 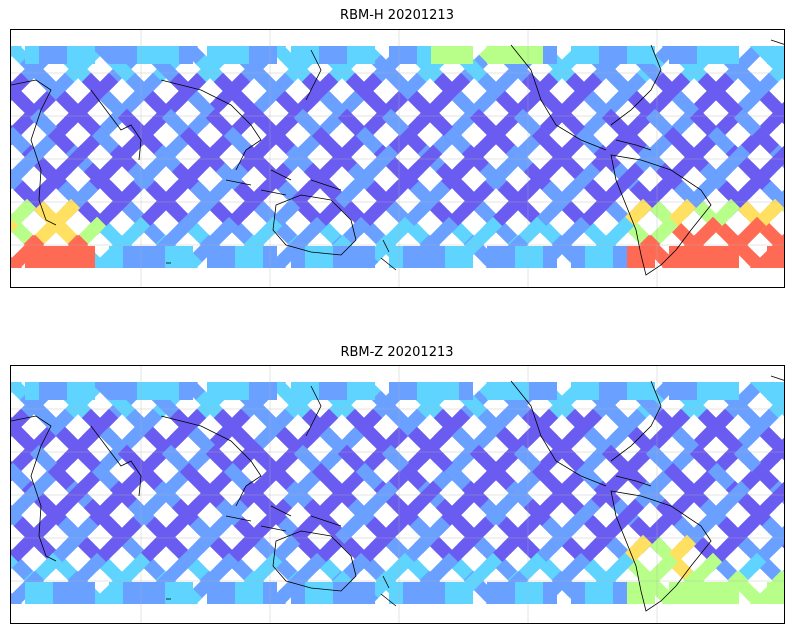 I want to click on panel-title-rbm-h: RBM-H 20201213, so click(x=397, y=15).